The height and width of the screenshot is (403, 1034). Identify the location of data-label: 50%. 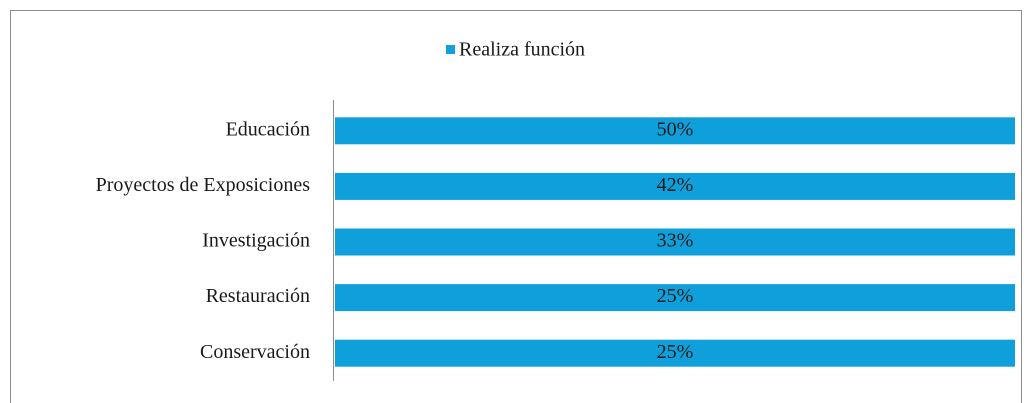
(675, 129).